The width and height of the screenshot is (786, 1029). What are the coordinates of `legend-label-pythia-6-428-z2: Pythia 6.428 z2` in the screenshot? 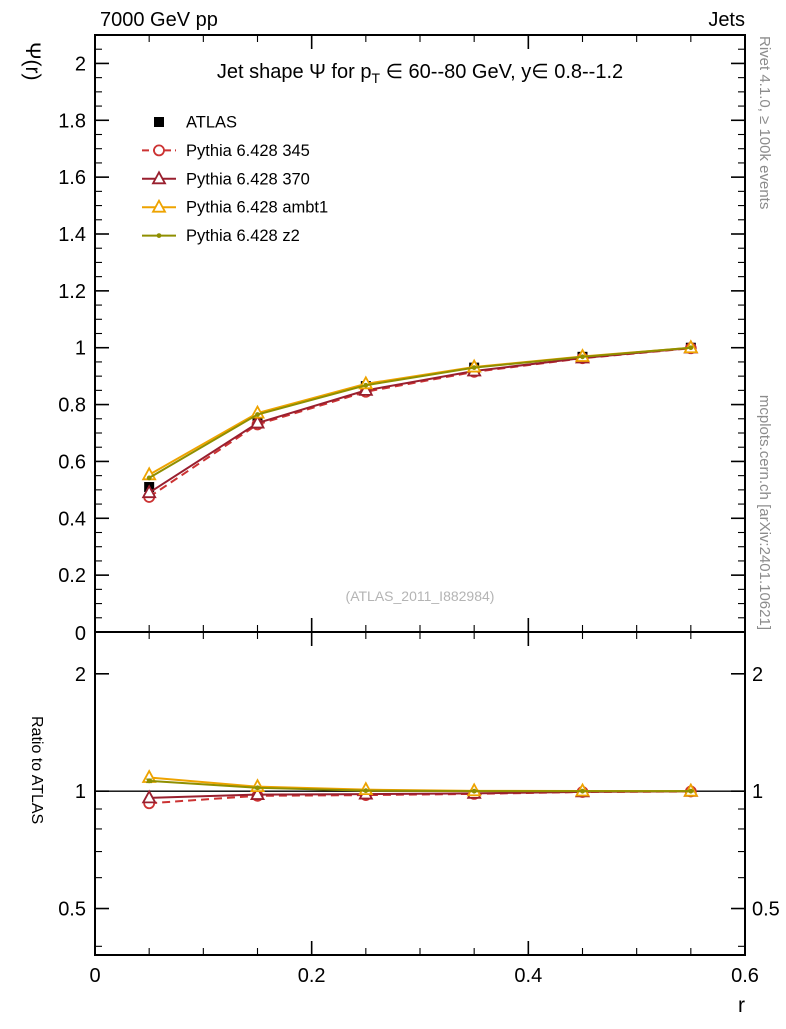 It's located at (243, 236).